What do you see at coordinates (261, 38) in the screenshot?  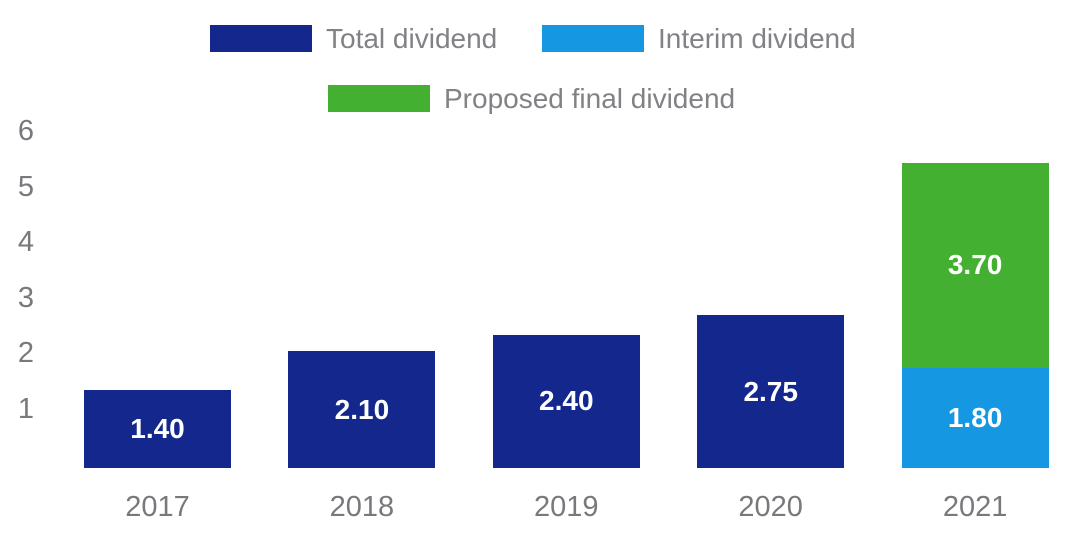 I see `legend-swatch-total-dividend` at bounding box center [261, 38].